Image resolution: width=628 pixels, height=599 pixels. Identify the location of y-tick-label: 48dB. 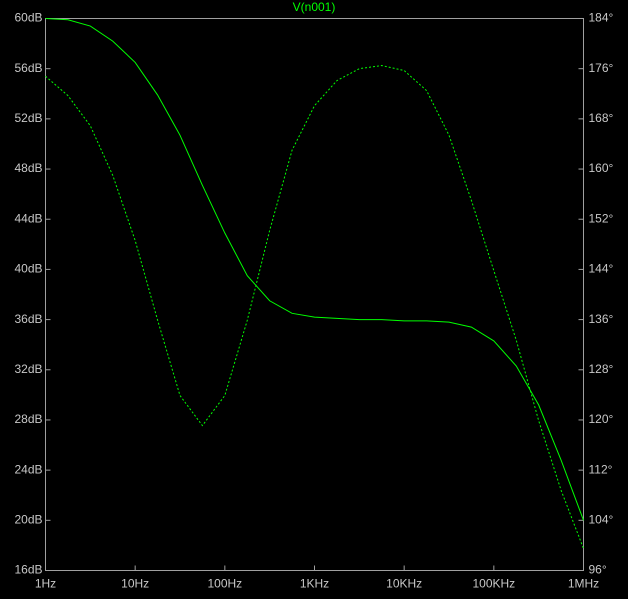
(28, 168).